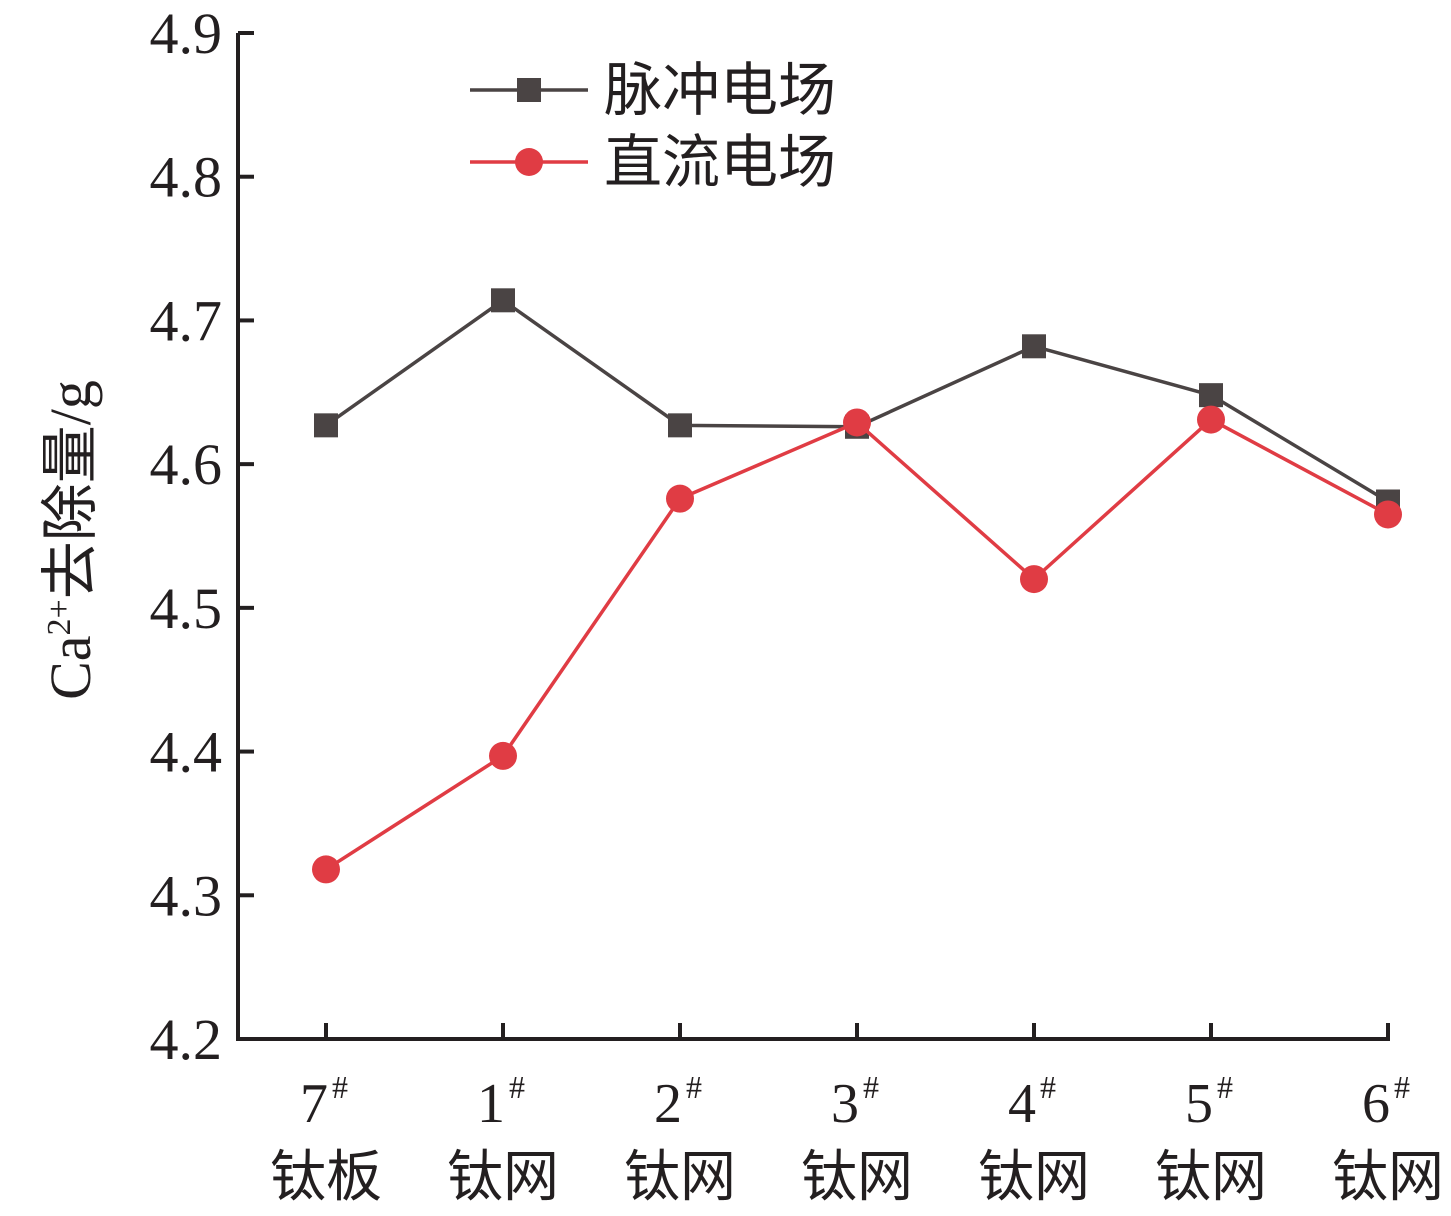 This screenshot has height=1216, width=1451. I want to click on series-pulse-field, so click(857, 401).